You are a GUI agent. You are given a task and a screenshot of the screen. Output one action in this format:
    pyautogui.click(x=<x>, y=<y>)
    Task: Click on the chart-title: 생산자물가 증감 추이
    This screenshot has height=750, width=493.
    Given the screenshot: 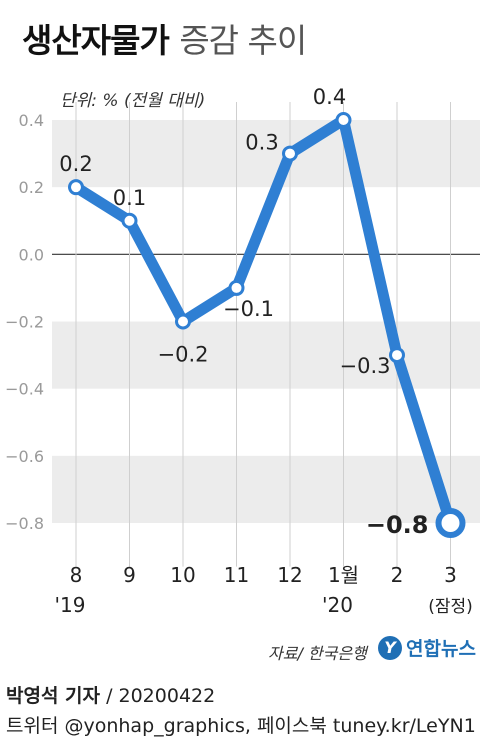 What is the action you would take?
    pyautogui.click(x=164, y=38)
    